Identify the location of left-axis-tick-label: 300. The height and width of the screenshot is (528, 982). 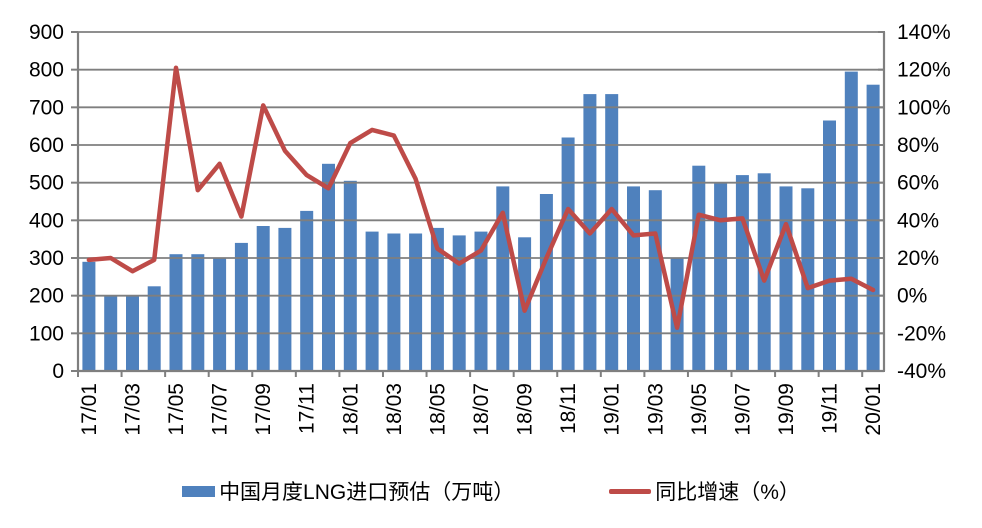
(46, 258).